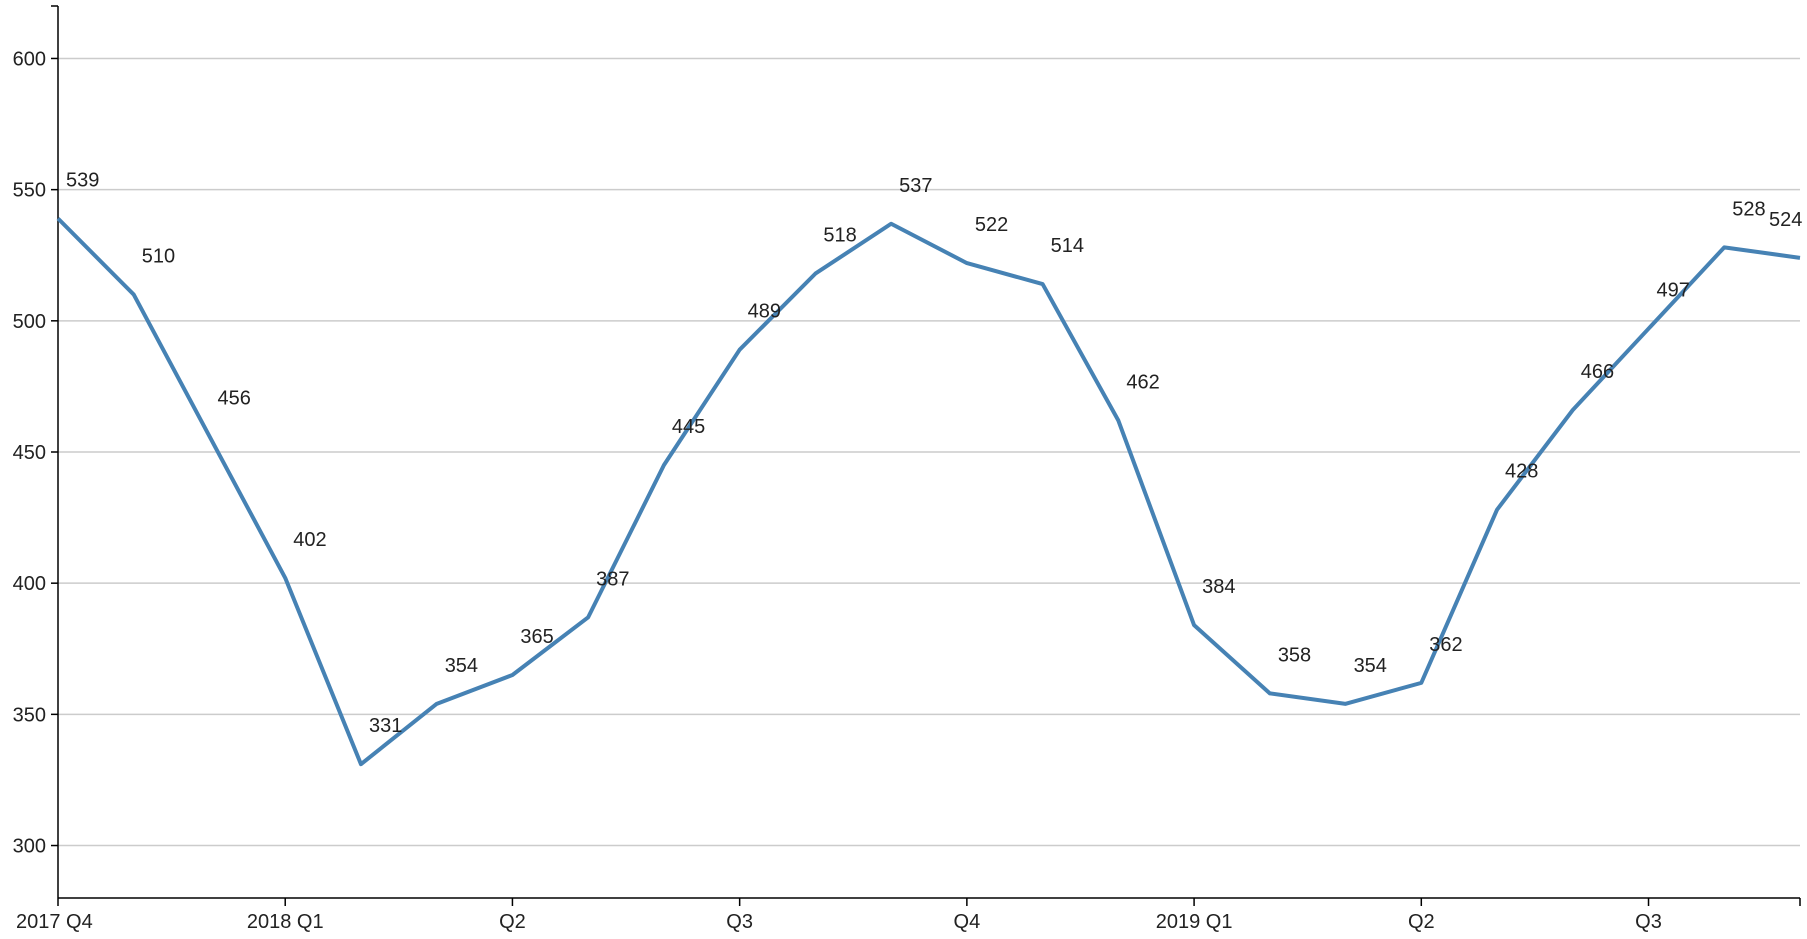  I want to click on y-tick-label: 350, so click(29, 715).